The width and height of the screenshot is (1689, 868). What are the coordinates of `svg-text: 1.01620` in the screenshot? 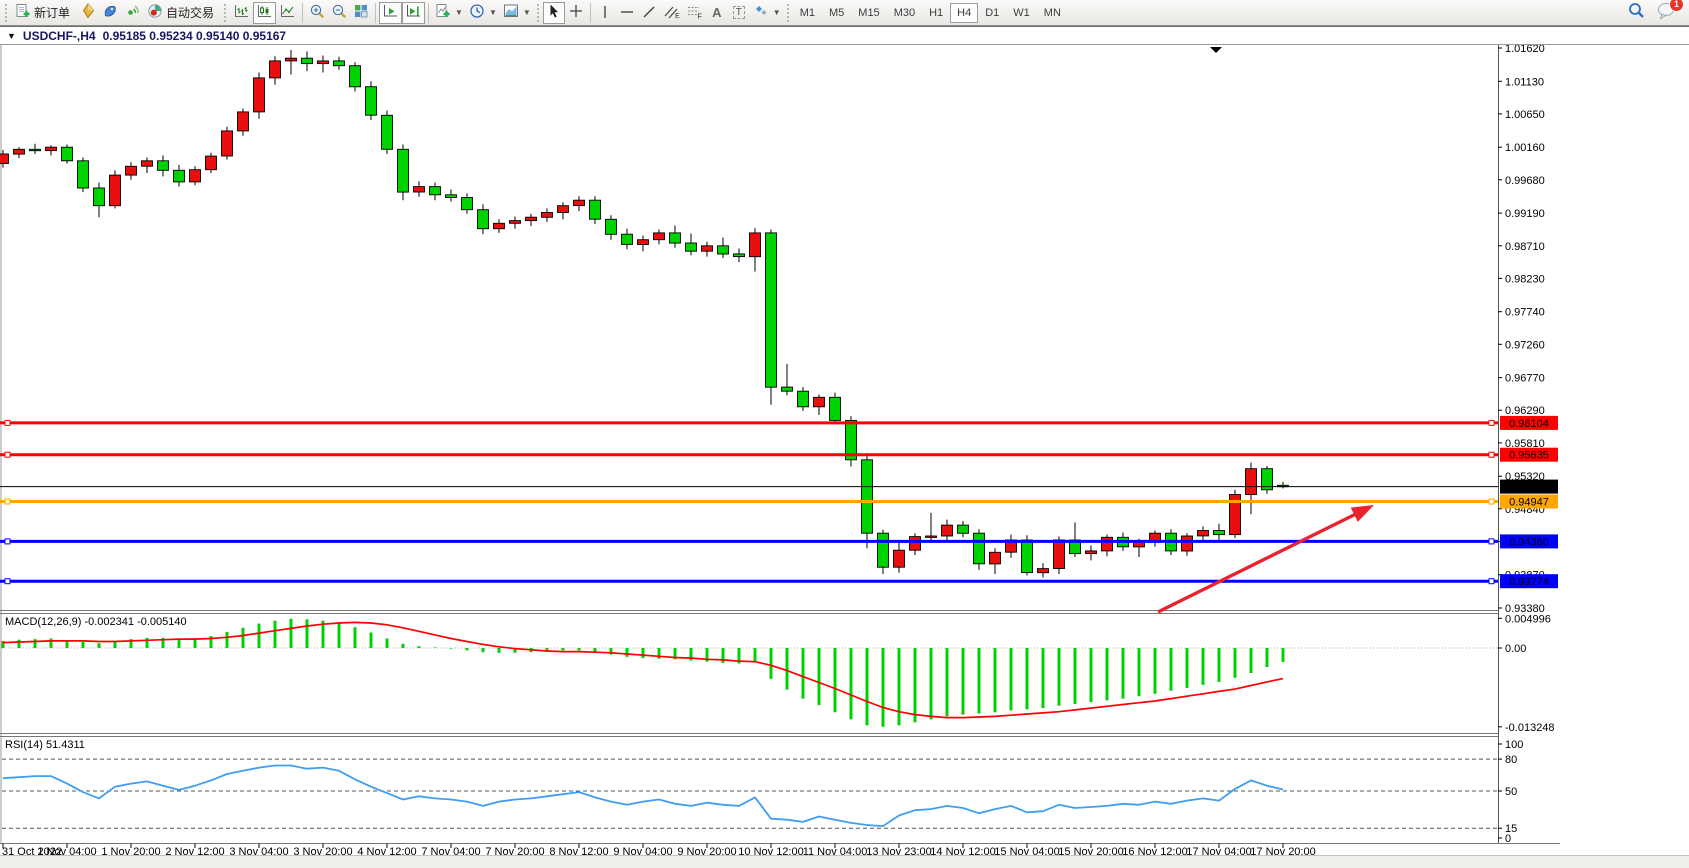 It's located at (1525, 50).